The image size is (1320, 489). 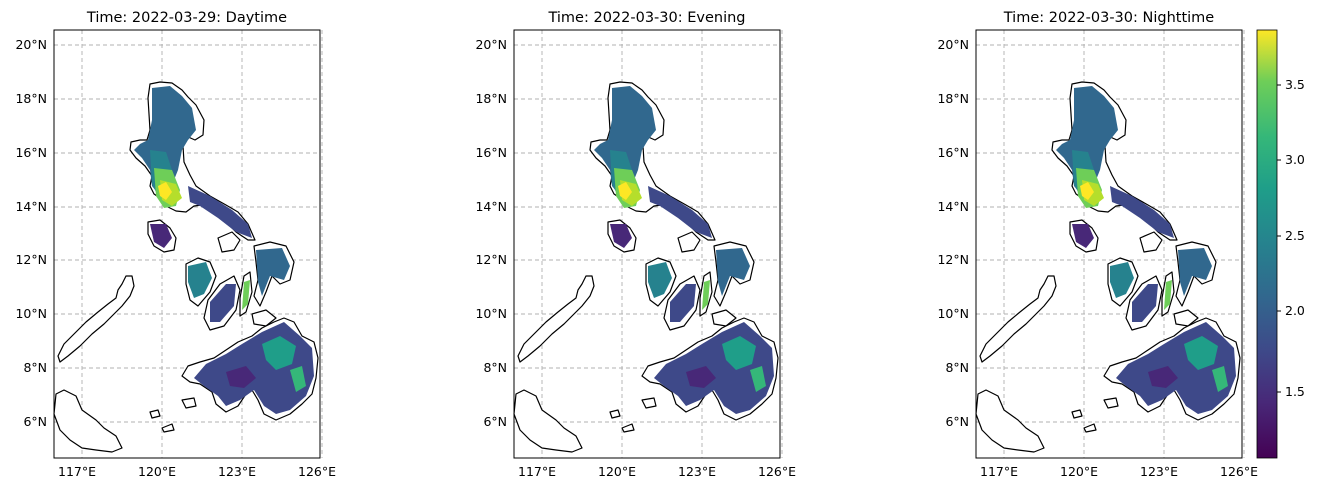 I want to click on colorbar-ticks: 1.5 2.0 2.5 3.0 3.5, so click(x=1291, y=238).